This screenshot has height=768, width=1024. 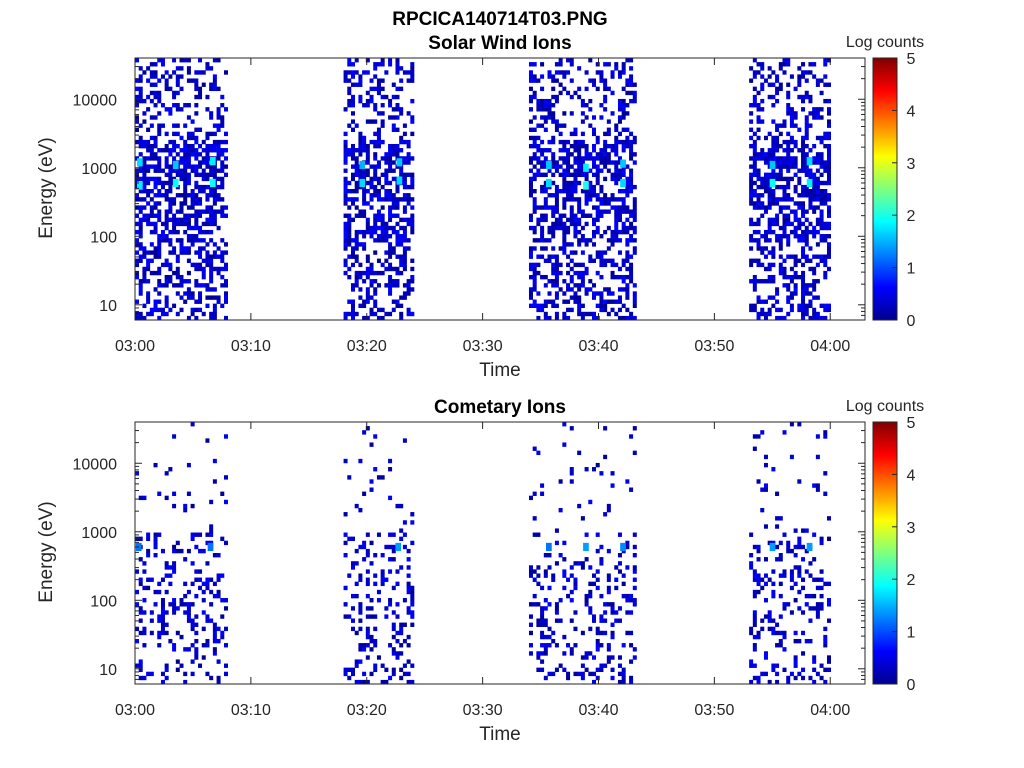 I want to click on figure-filename-title: RPCICA140714T03.PNG, so click(x=499, y=19).